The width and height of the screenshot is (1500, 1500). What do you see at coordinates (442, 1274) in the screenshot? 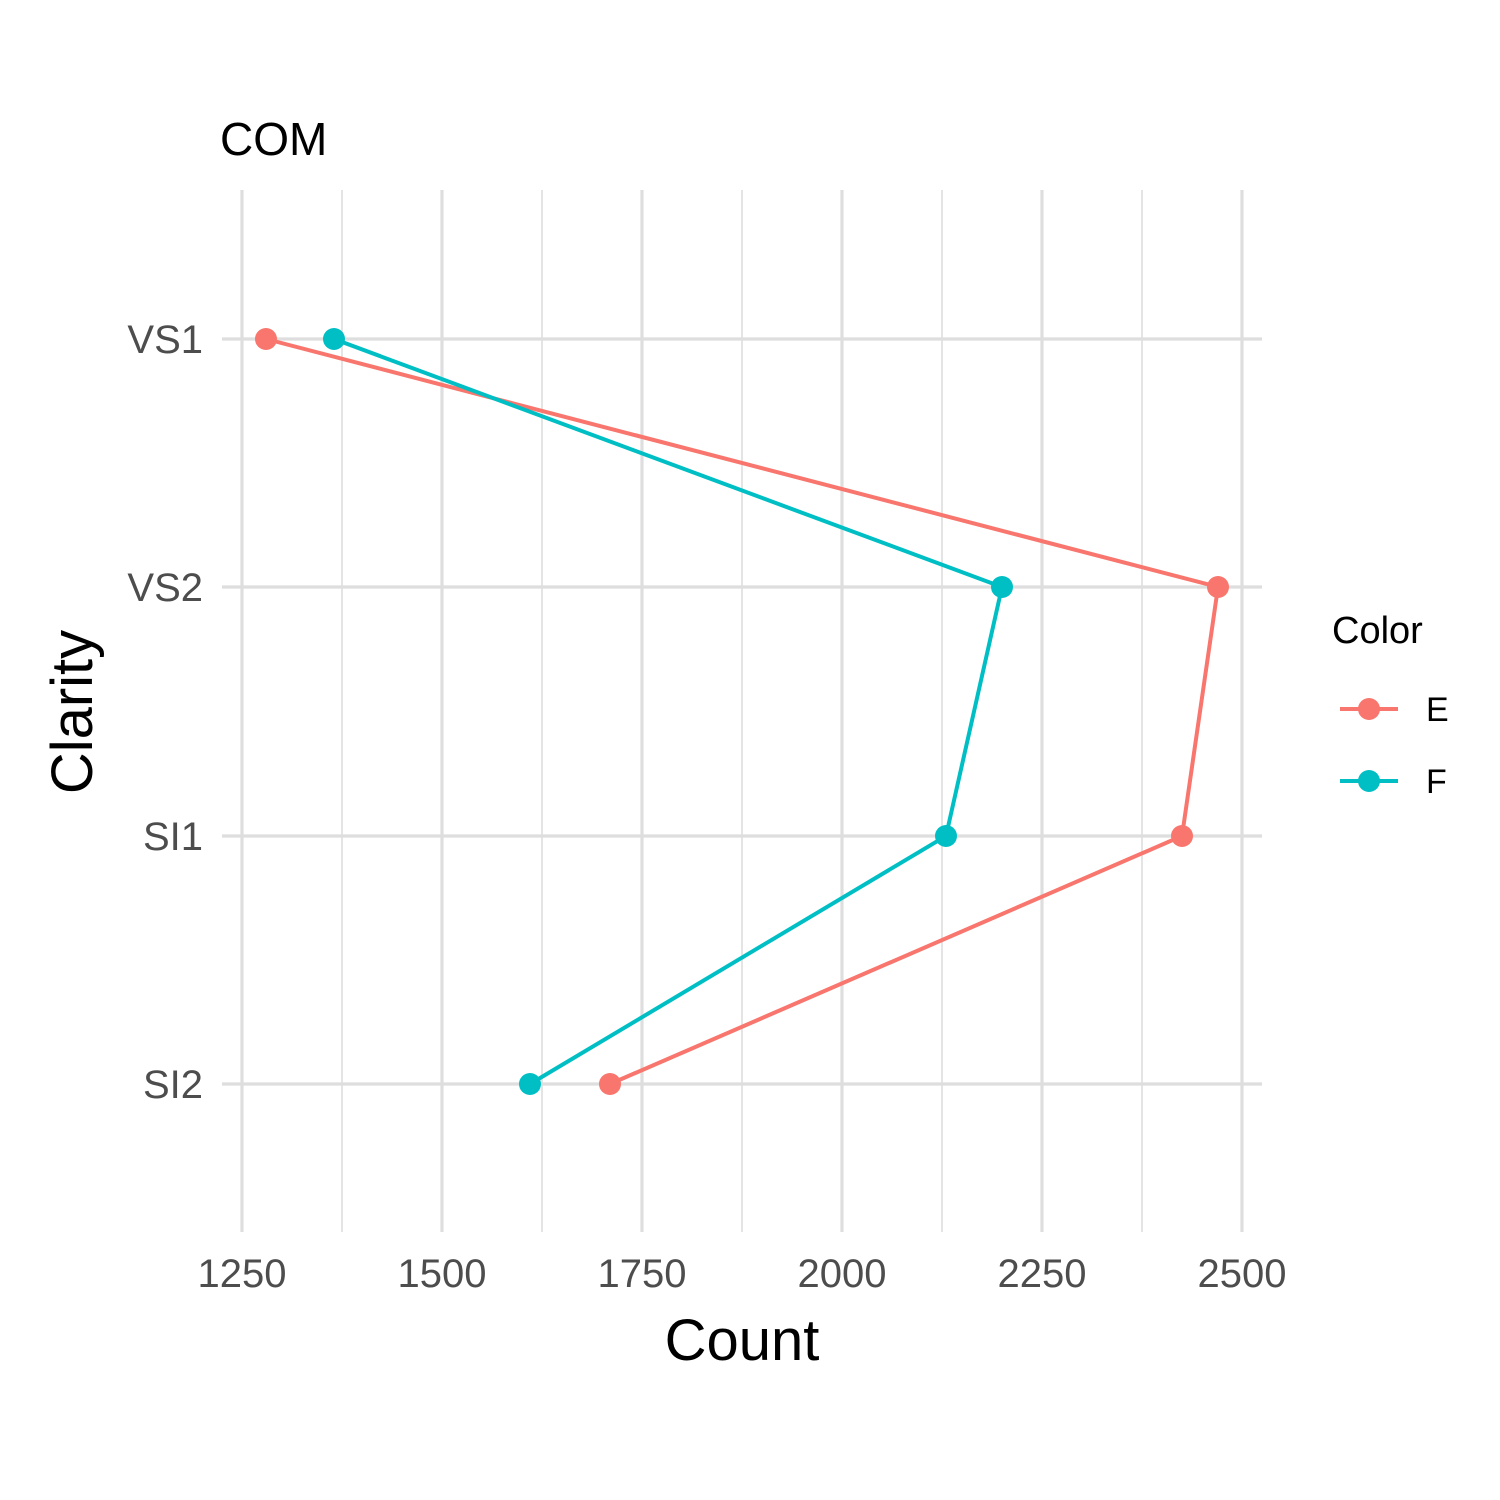
I see `x-tick-label: 1500` at bounding box center [442, 1274].